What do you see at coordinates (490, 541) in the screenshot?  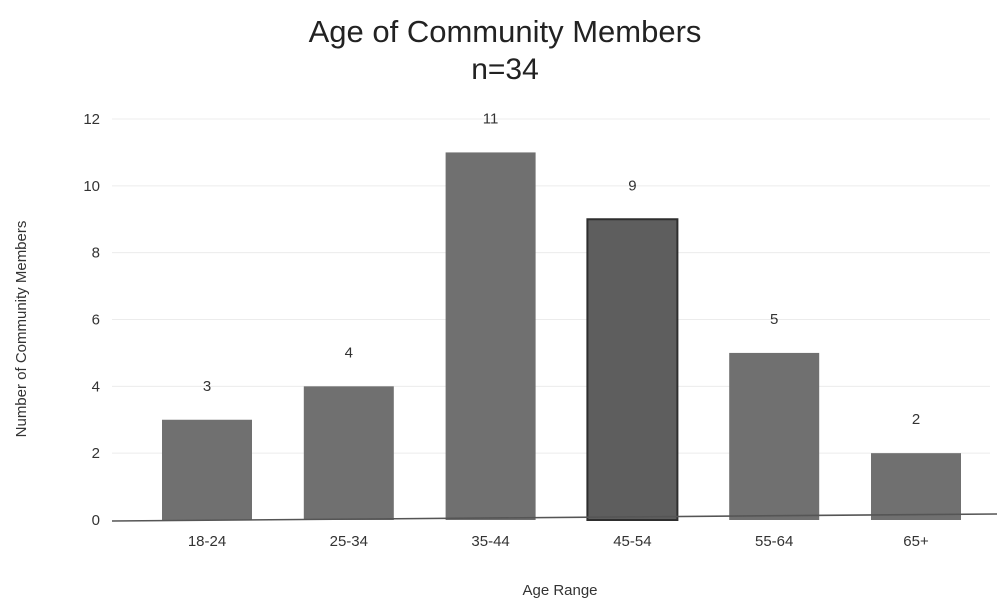 I see `x-tick-label: 35-44` at bounding box center [490, 541].